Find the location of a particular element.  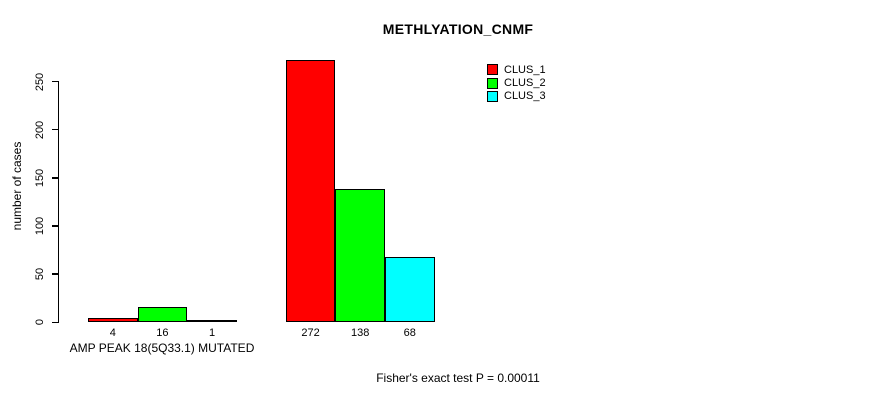

y-axis-line is located at coordinates (58, 202).